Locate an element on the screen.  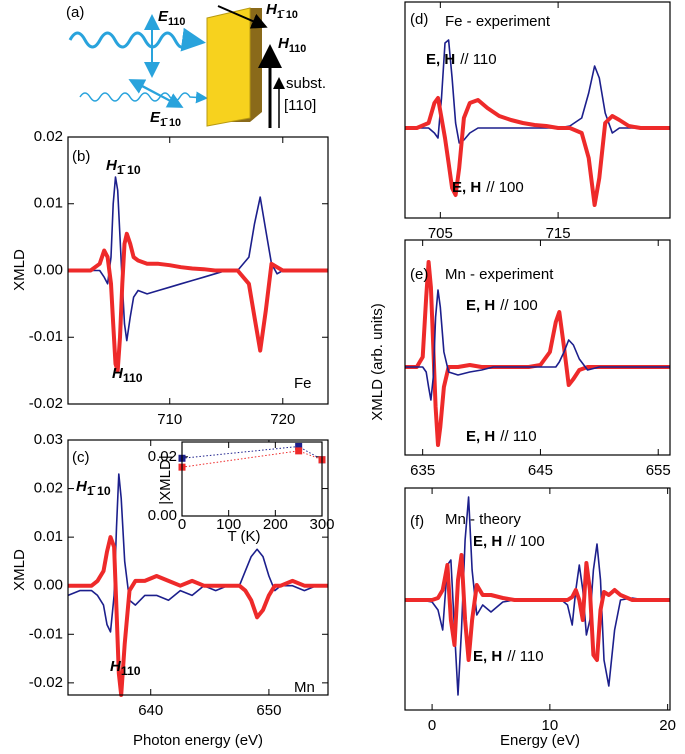
y-tick-label: 0.03 is located at coordinates (48, 439).